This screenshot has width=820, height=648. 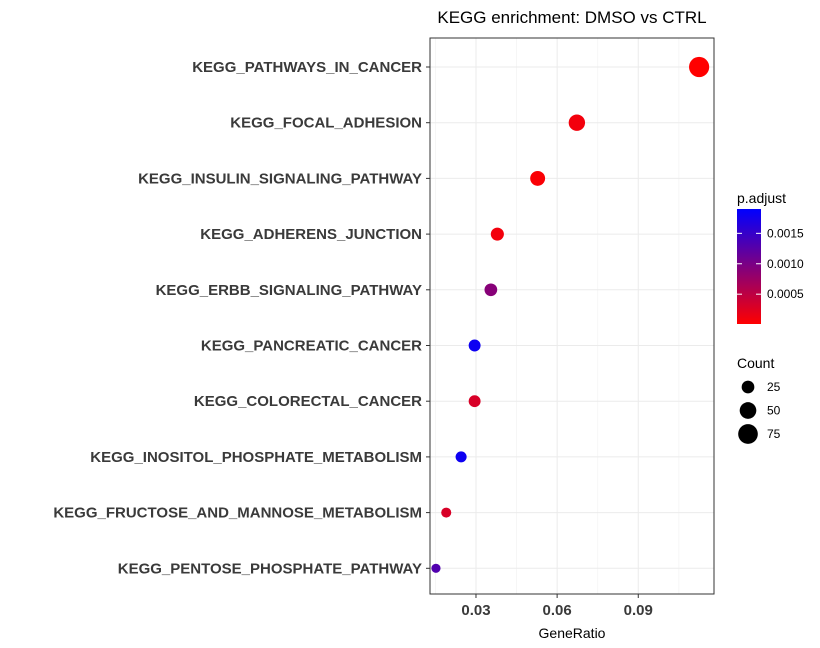 What do you see at coordinates (571, 17) in the screenshot?
I see `chart-title: KEGG enrichment: DMSO vs CTRL` at bounding box center [571, 17].